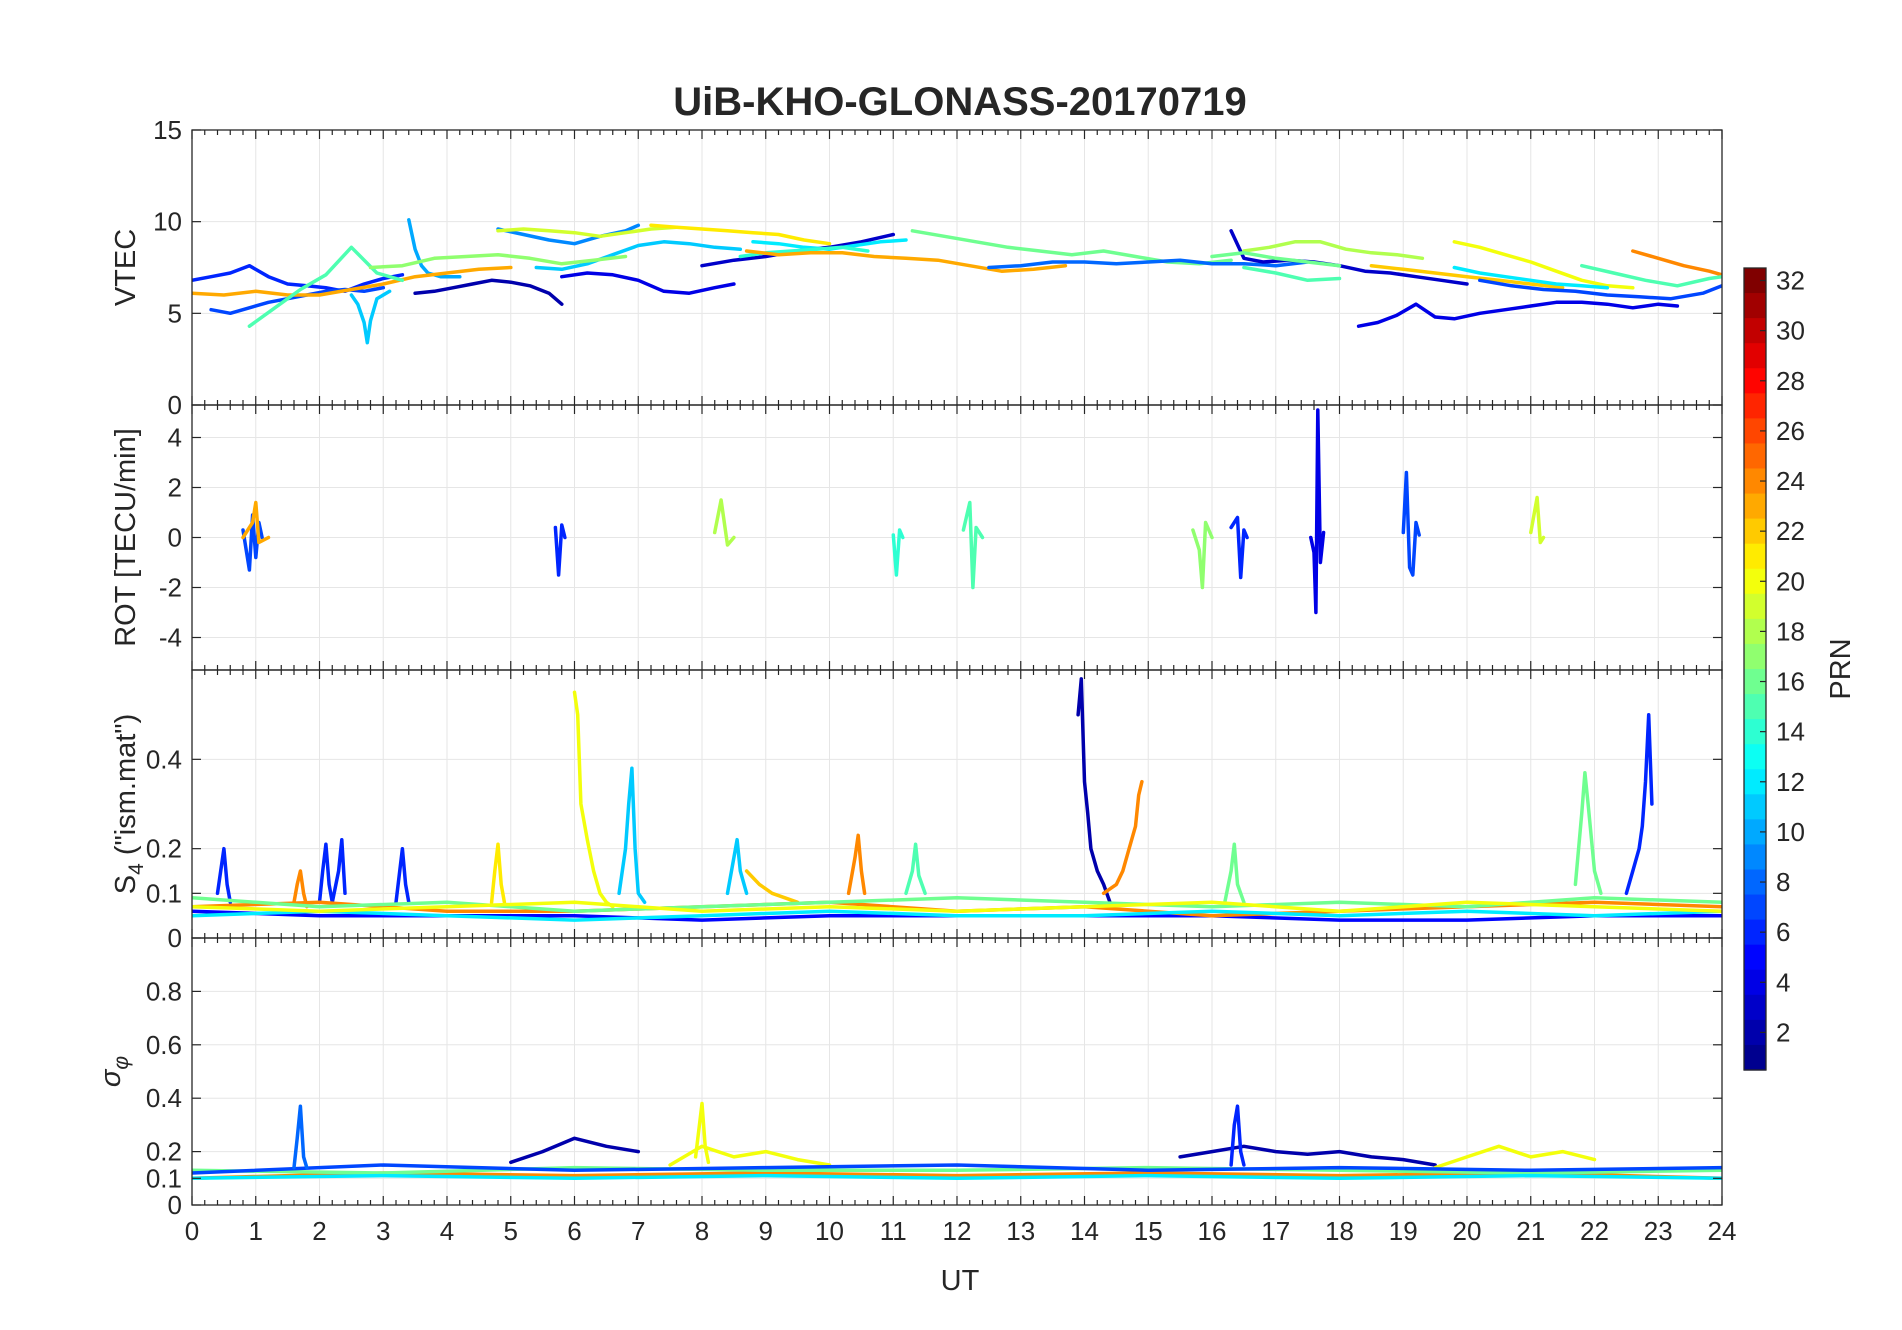 The width and height of the screenshot is (1902, 1330). What do you see at coordinates (1790, 732) in the screenshot?
I see `colorbar-tick-label: 14` at bounding box center [1790, 732].